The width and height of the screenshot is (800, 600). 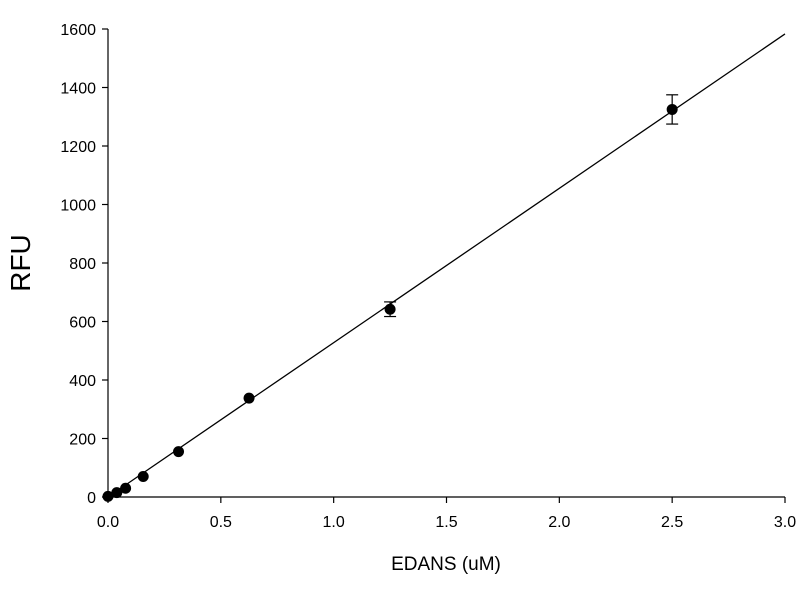 I want to click on x-tick-label: 2.0, so click(x=559, y=522).